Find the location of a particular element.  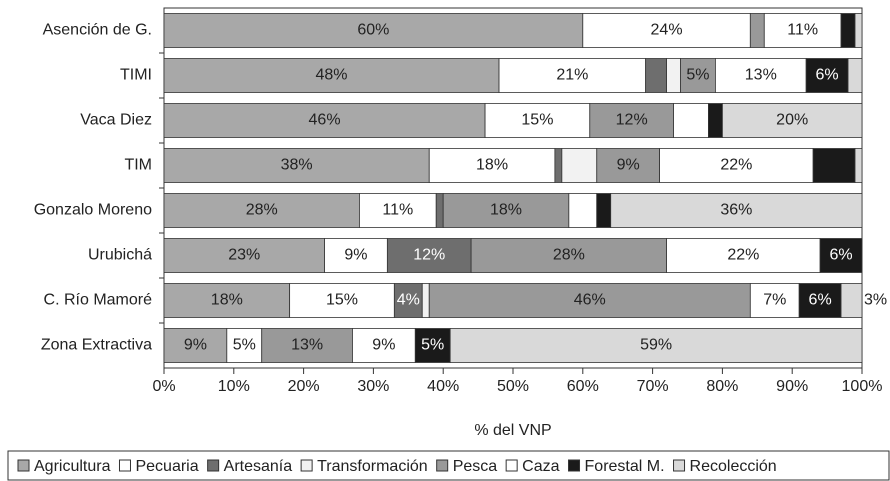

legend-label: Artesanía is located at coordinates (258, 466).